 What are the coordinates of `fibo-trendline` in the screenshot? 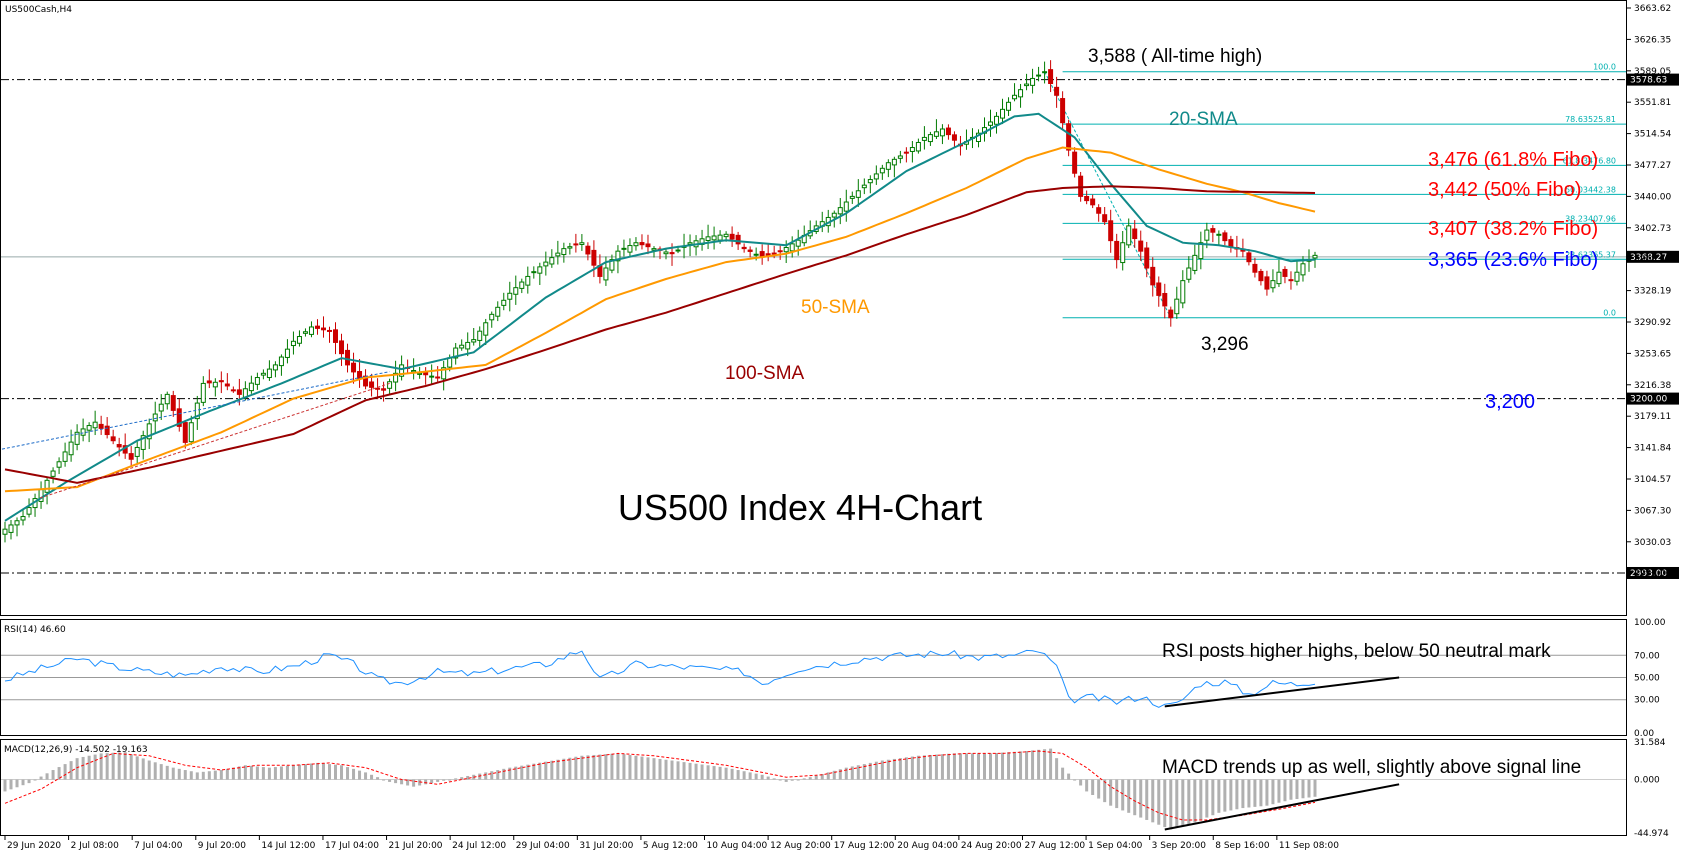 It's located at (1108, 194).